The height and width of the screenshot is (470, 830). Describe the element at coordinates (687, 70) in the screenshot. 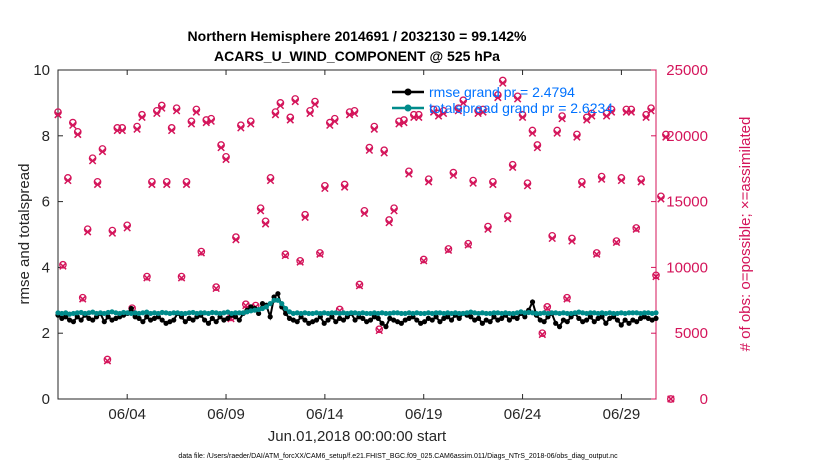

I see `y-right-tick-label: 25000` at that location.